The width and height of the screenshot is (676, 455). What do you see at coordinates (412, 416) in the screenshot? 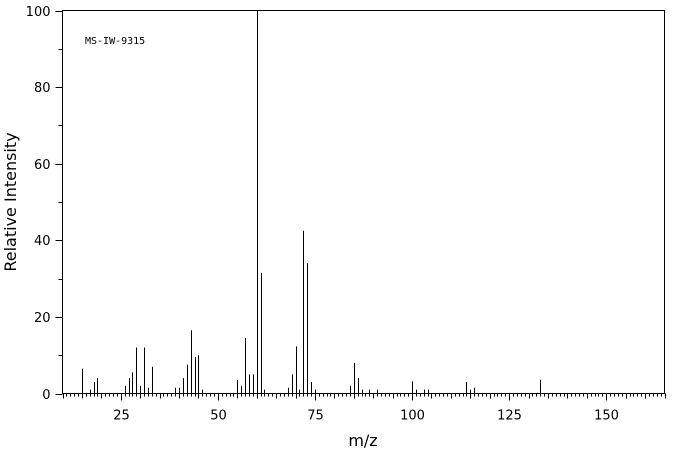
I see `x-tick-label: 100` at bounding box center [412, 416].